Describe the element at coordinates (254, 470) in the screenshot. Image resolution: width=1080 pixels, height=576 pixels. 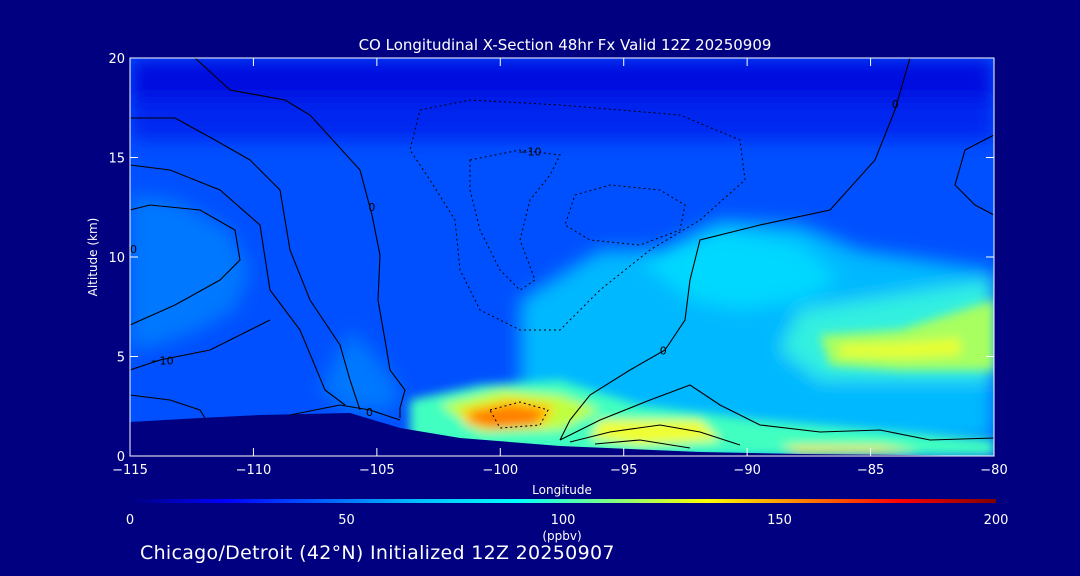
I see `x-tick-label: −110` at that location.